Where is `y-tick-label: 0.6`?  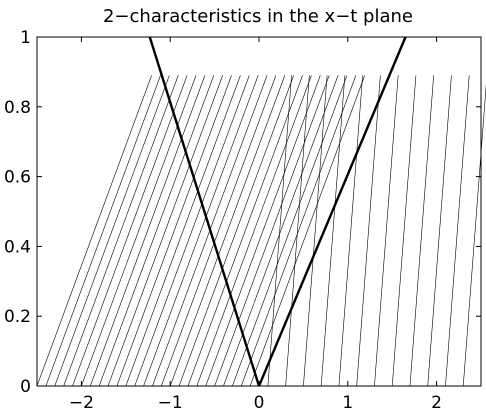 y-tick-label: 0.6 is located at coordinates (17, 178).